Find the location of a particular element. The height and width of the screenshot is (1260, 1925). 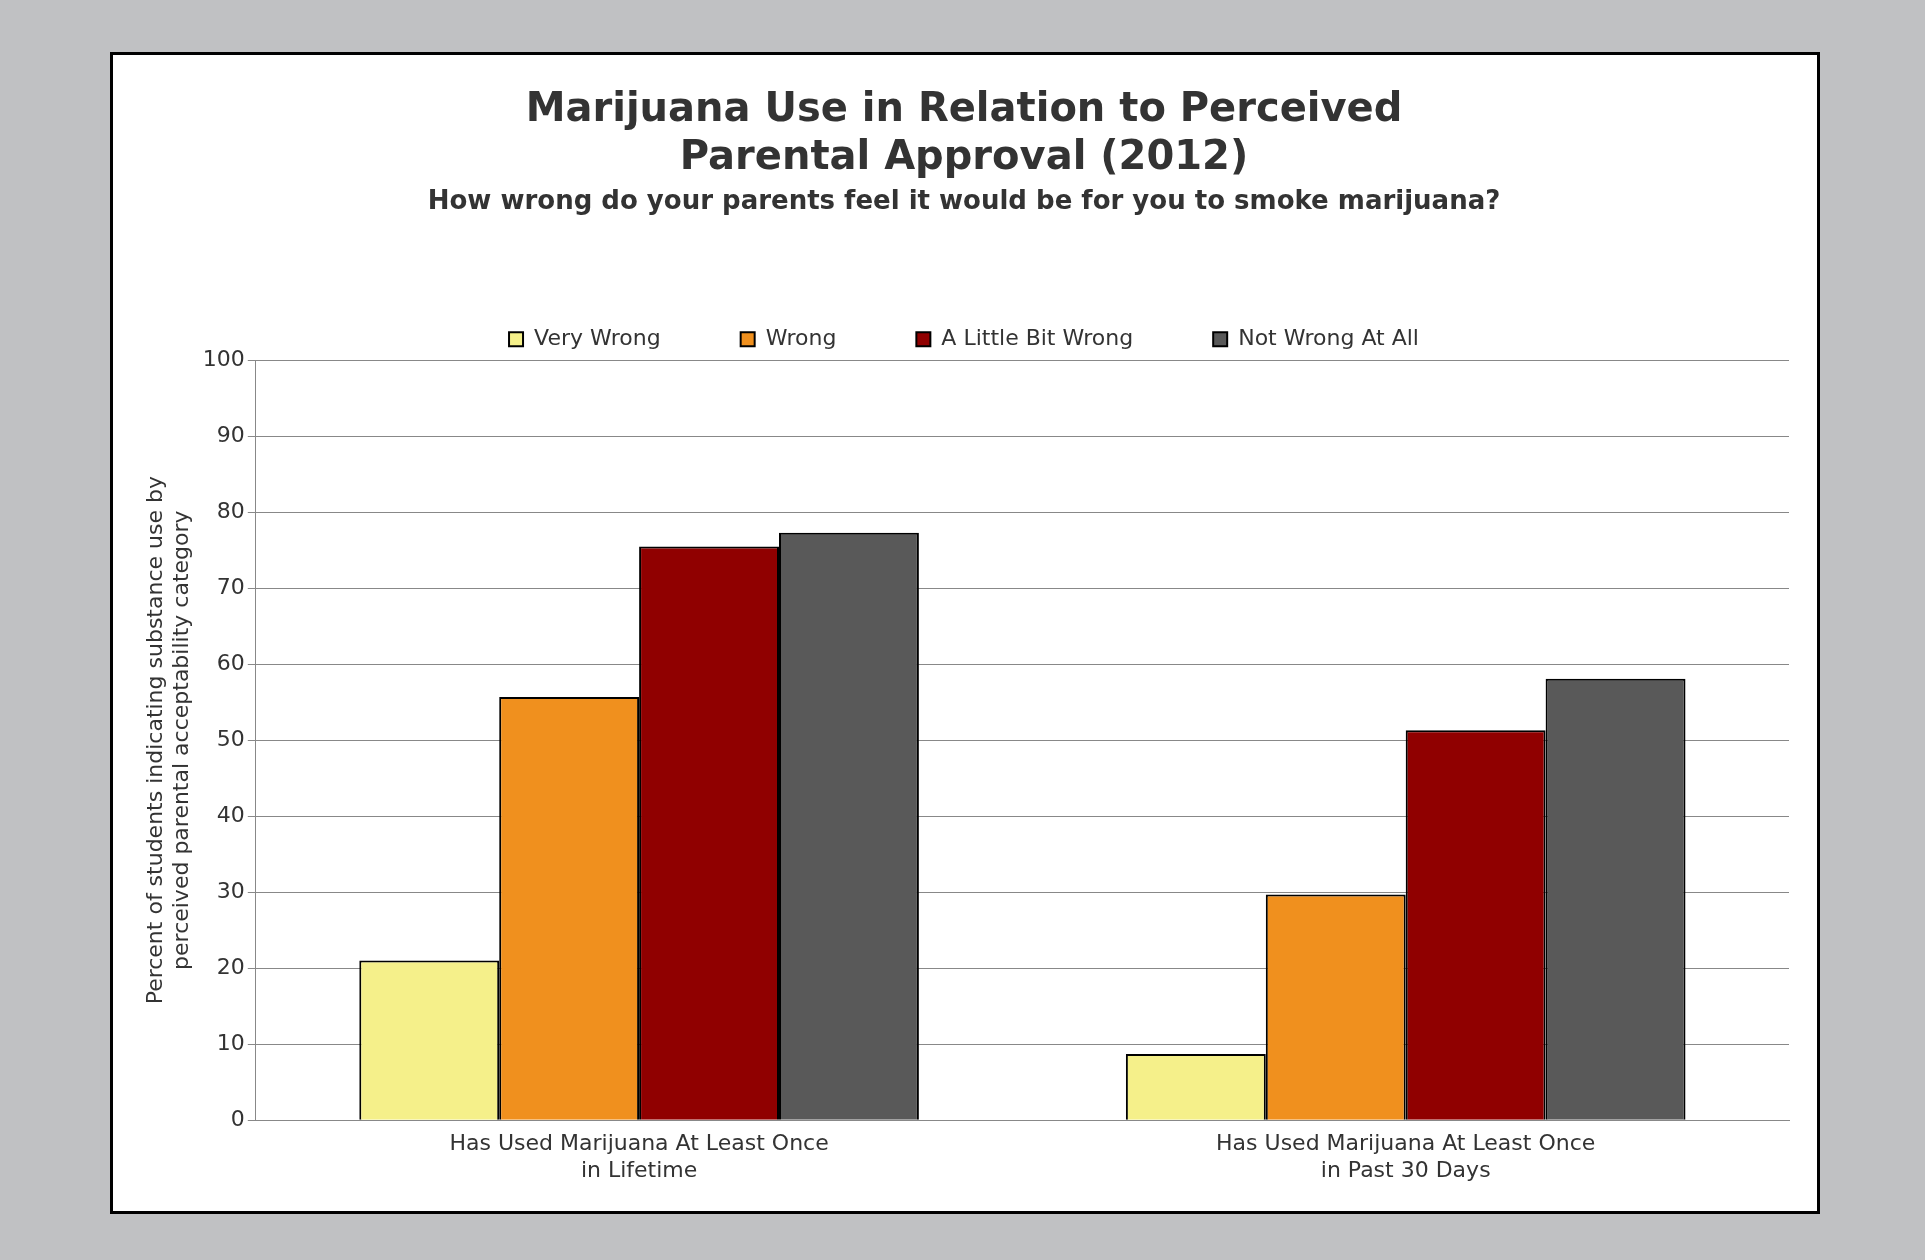

chart-subtitle: How wrong do your parents feel it would be for you to smoke marijuana? is located at coordinates (964, 200).